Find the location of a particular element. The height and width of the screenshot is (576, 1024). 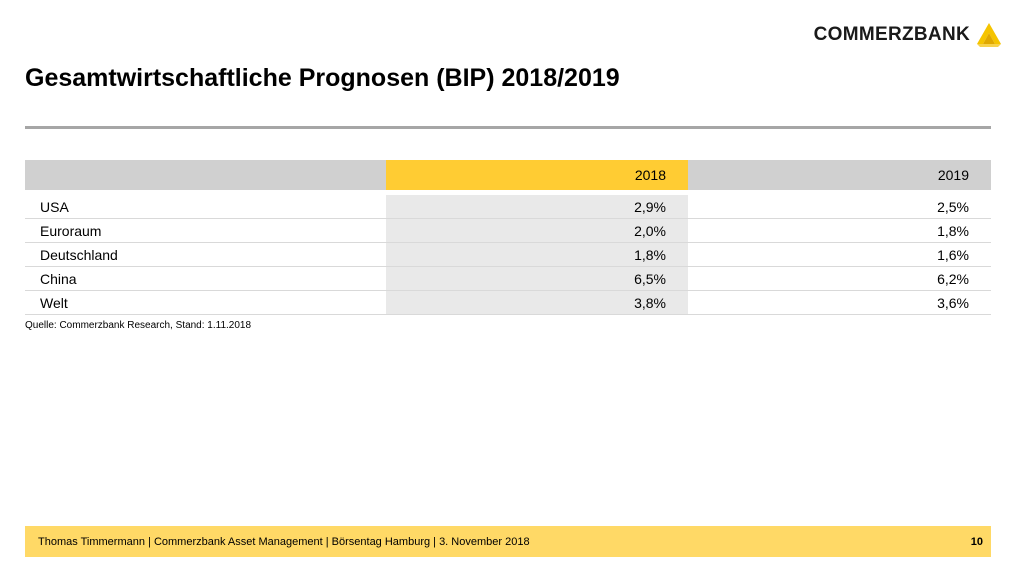

table-row: China 6,5% 6,2% is located at coordinates (508, 278).